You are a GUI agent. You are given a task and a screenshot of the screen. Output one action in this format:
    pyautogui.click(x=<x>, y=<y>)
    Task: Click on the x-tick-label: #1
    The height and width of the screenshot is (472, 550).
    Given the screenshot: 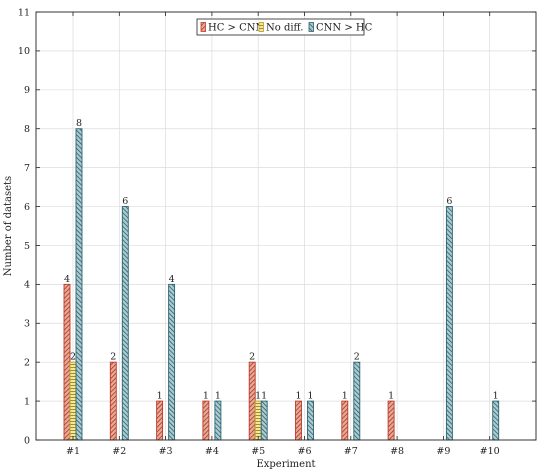 What is the action you would take?
    pyautogui.click(x=73, y=451)
    